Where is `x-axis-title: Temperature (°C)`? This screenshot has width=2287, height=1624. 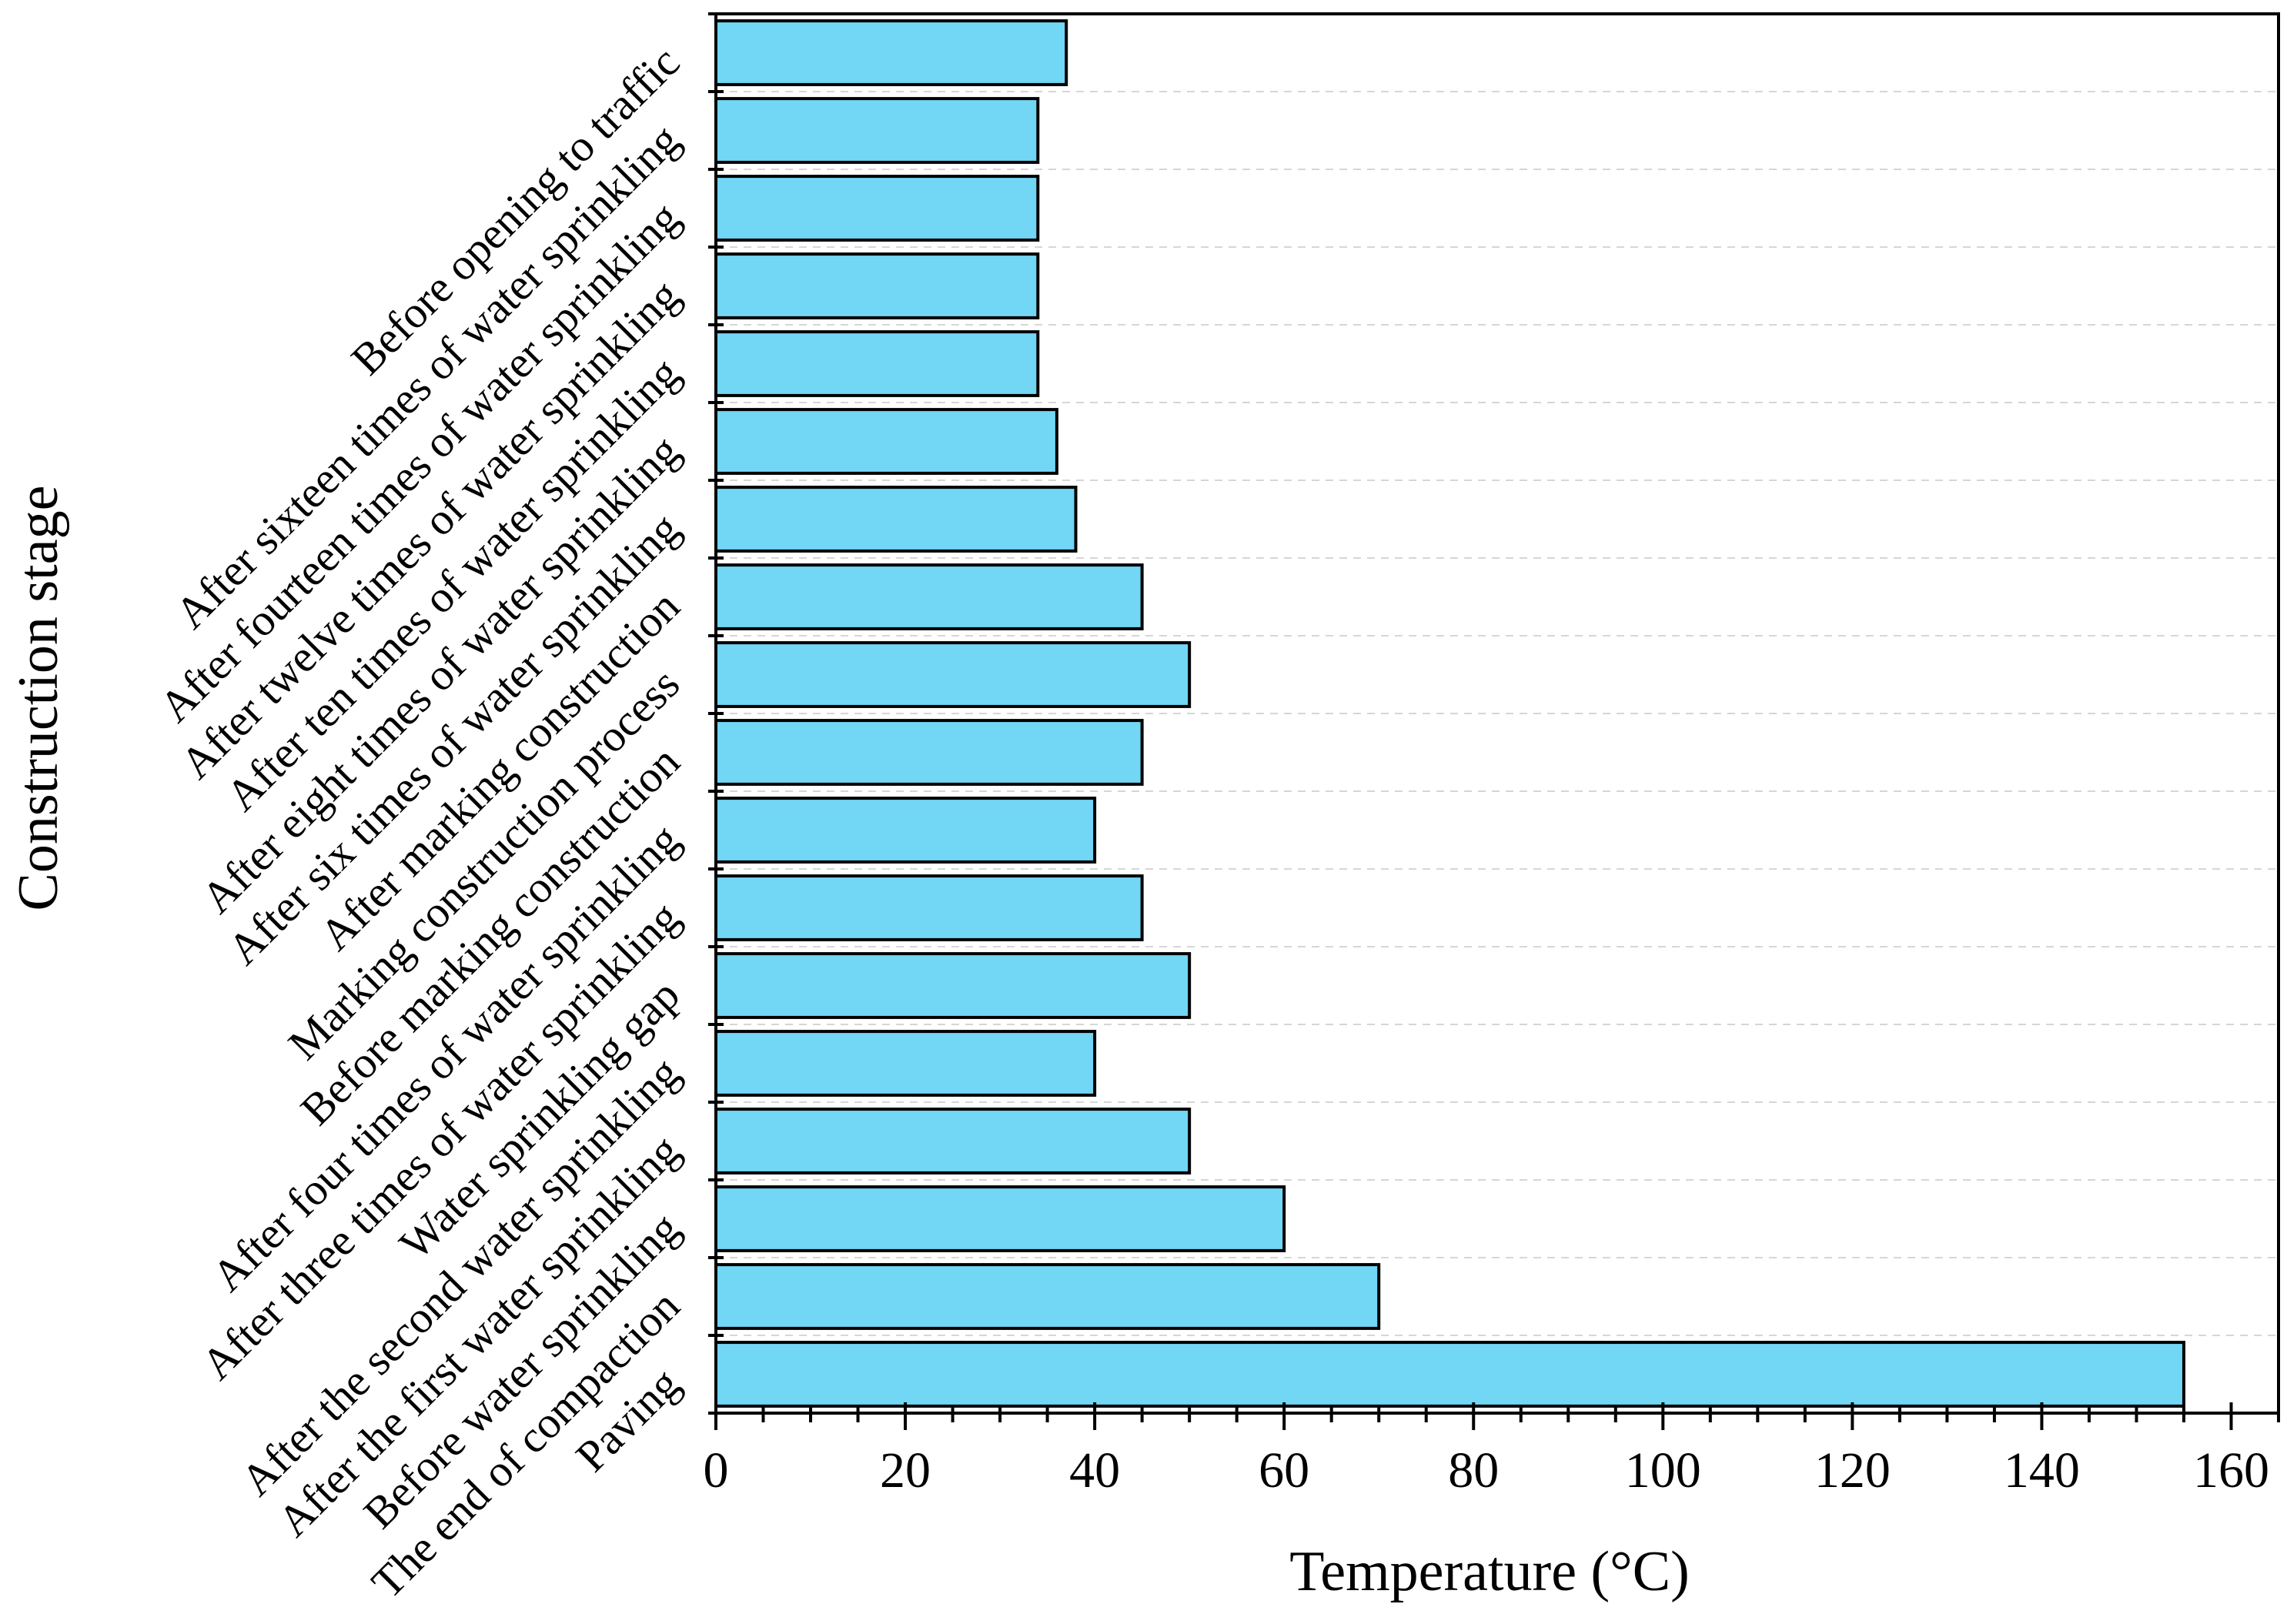
x-axis-title: Temperature (°C) is located at coordinates (1489, 1571).